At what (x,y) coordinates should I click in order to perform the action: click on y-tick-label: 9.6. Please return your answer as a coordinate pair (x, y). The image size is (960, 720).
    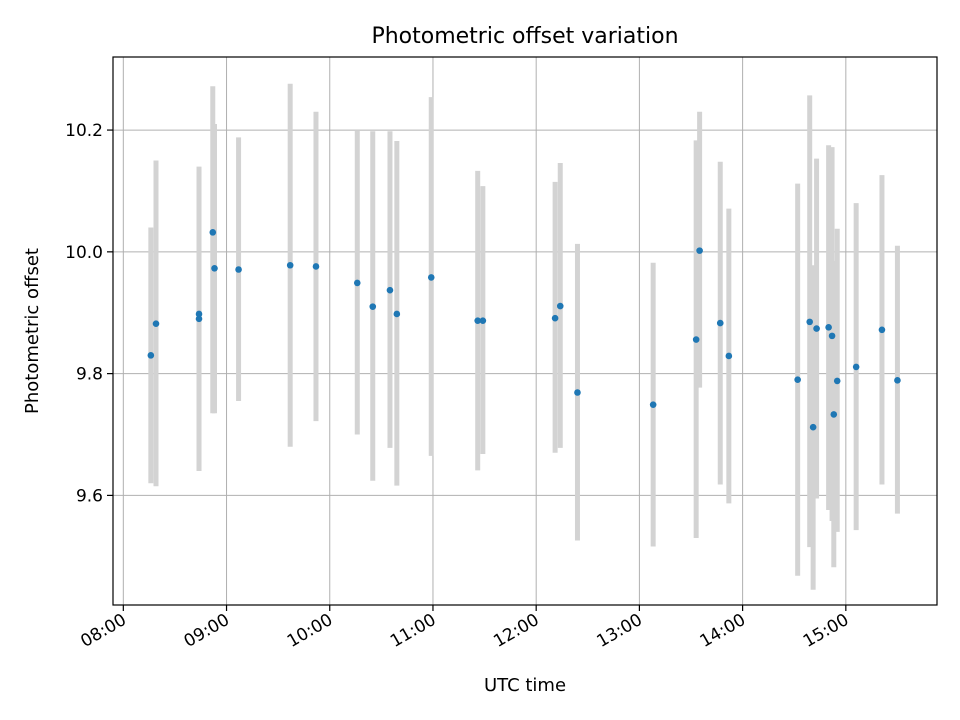
    Looking at the image, I should click on (89, 496).